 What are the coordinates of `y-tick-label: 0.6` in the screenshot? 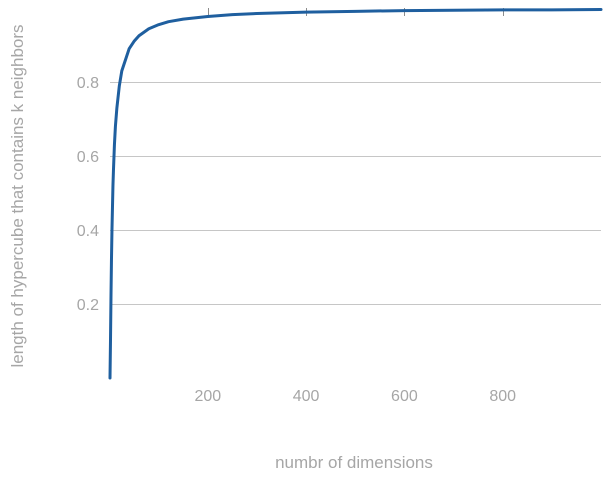 It's located at (88, 157).